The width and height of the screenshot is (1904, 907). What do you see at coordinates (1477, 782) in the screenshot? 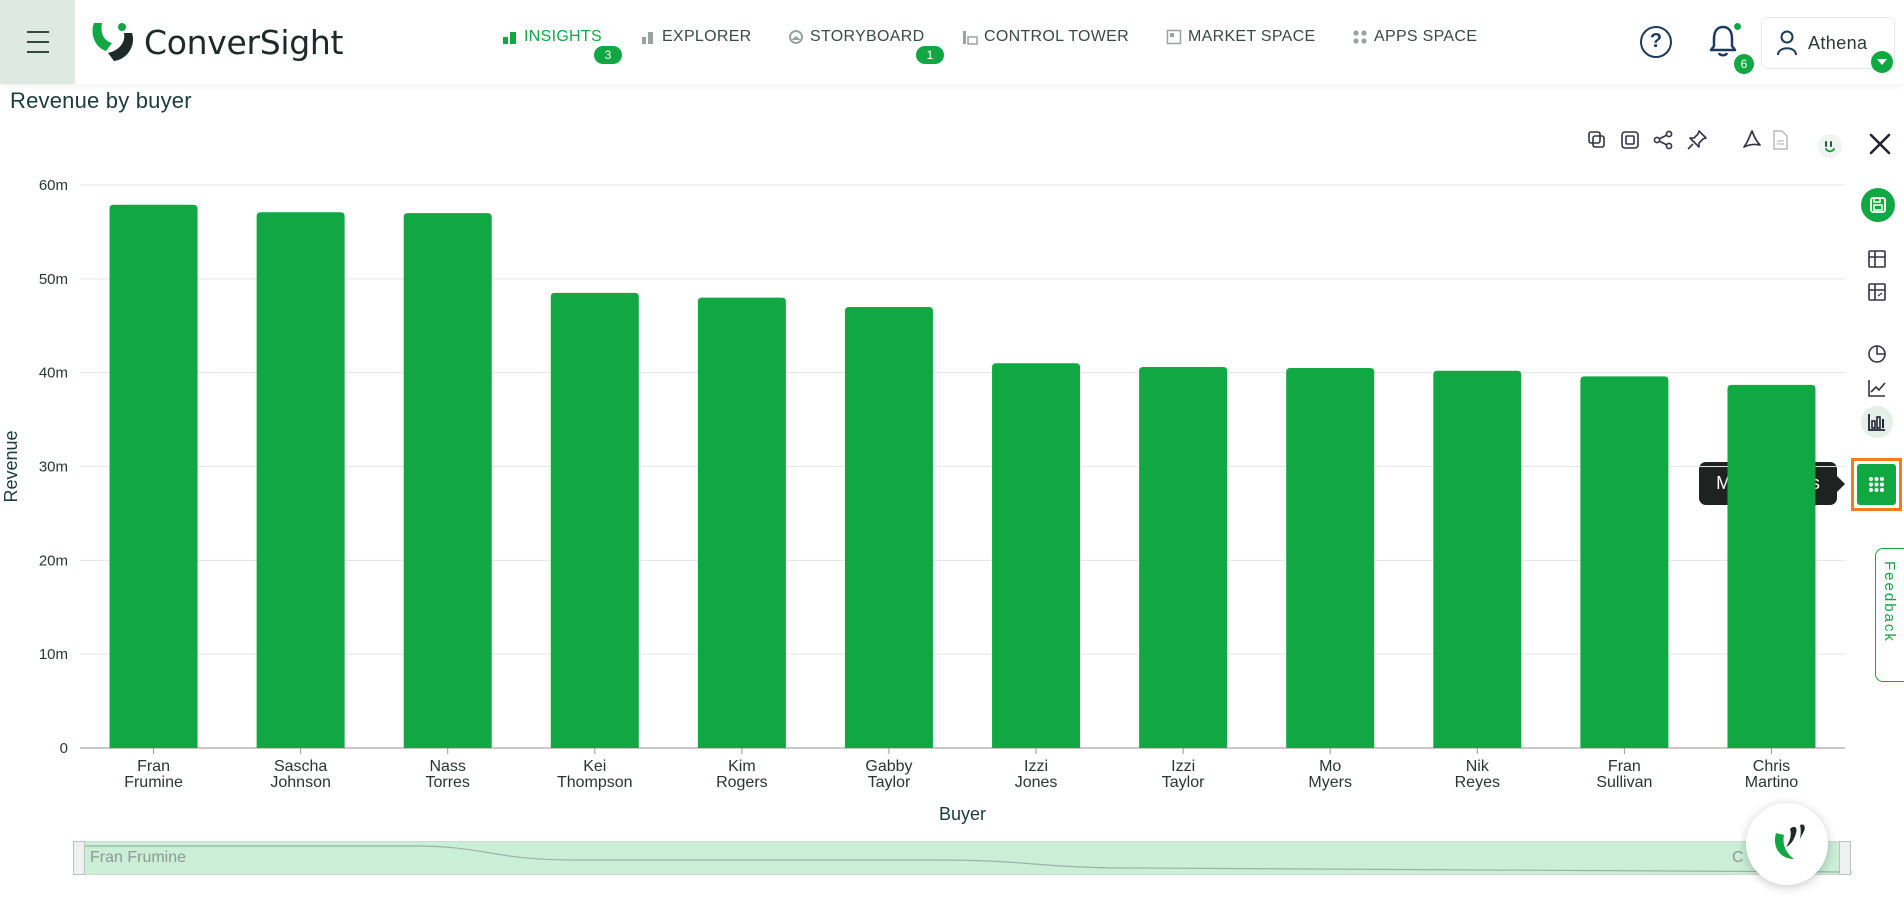
I see `x-tick-label: Reyes` at bounding box center [1477, 782].